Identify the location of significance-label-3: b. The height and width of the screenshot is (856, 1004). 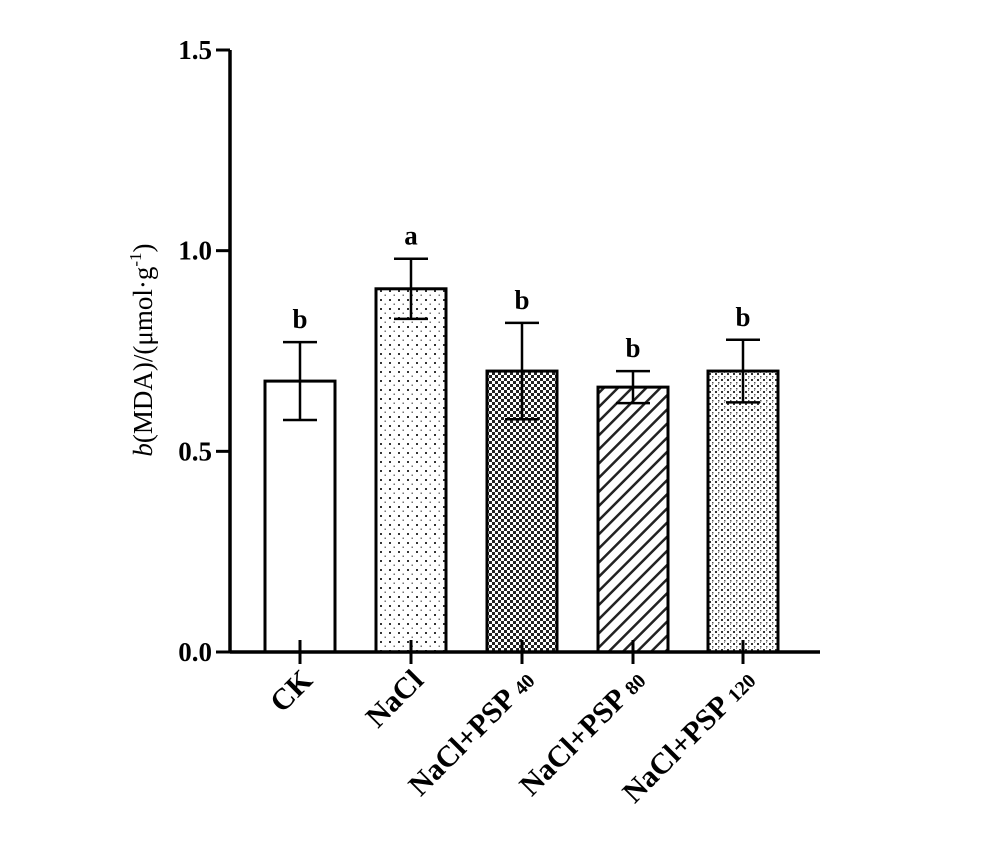
(632, 348).